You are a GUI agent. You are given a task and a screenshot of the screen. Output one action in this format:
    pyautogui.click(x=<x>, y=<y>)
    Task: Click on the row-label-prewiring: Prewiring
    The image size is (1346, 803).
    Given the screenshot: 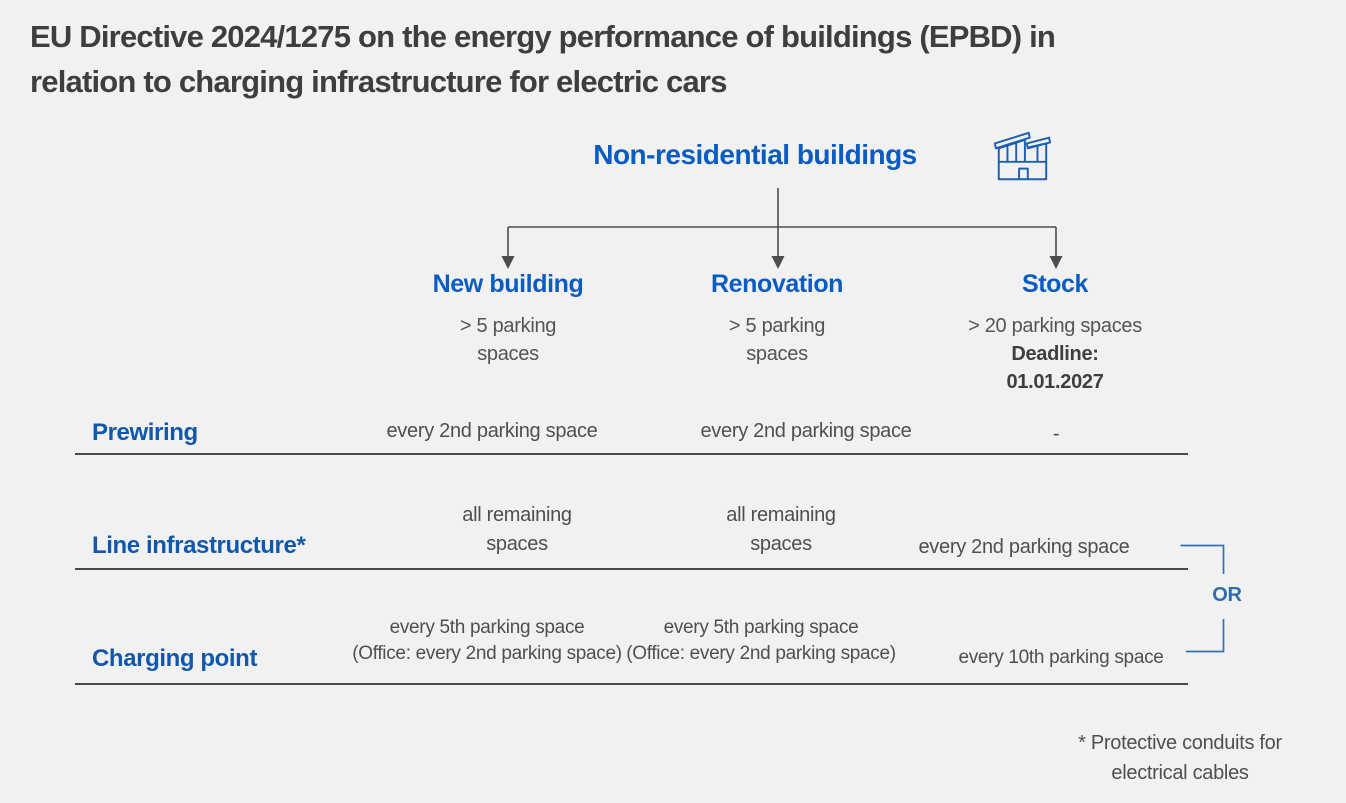 What is the action you would take?
    pyautogui.click(x=145, y=432)
    